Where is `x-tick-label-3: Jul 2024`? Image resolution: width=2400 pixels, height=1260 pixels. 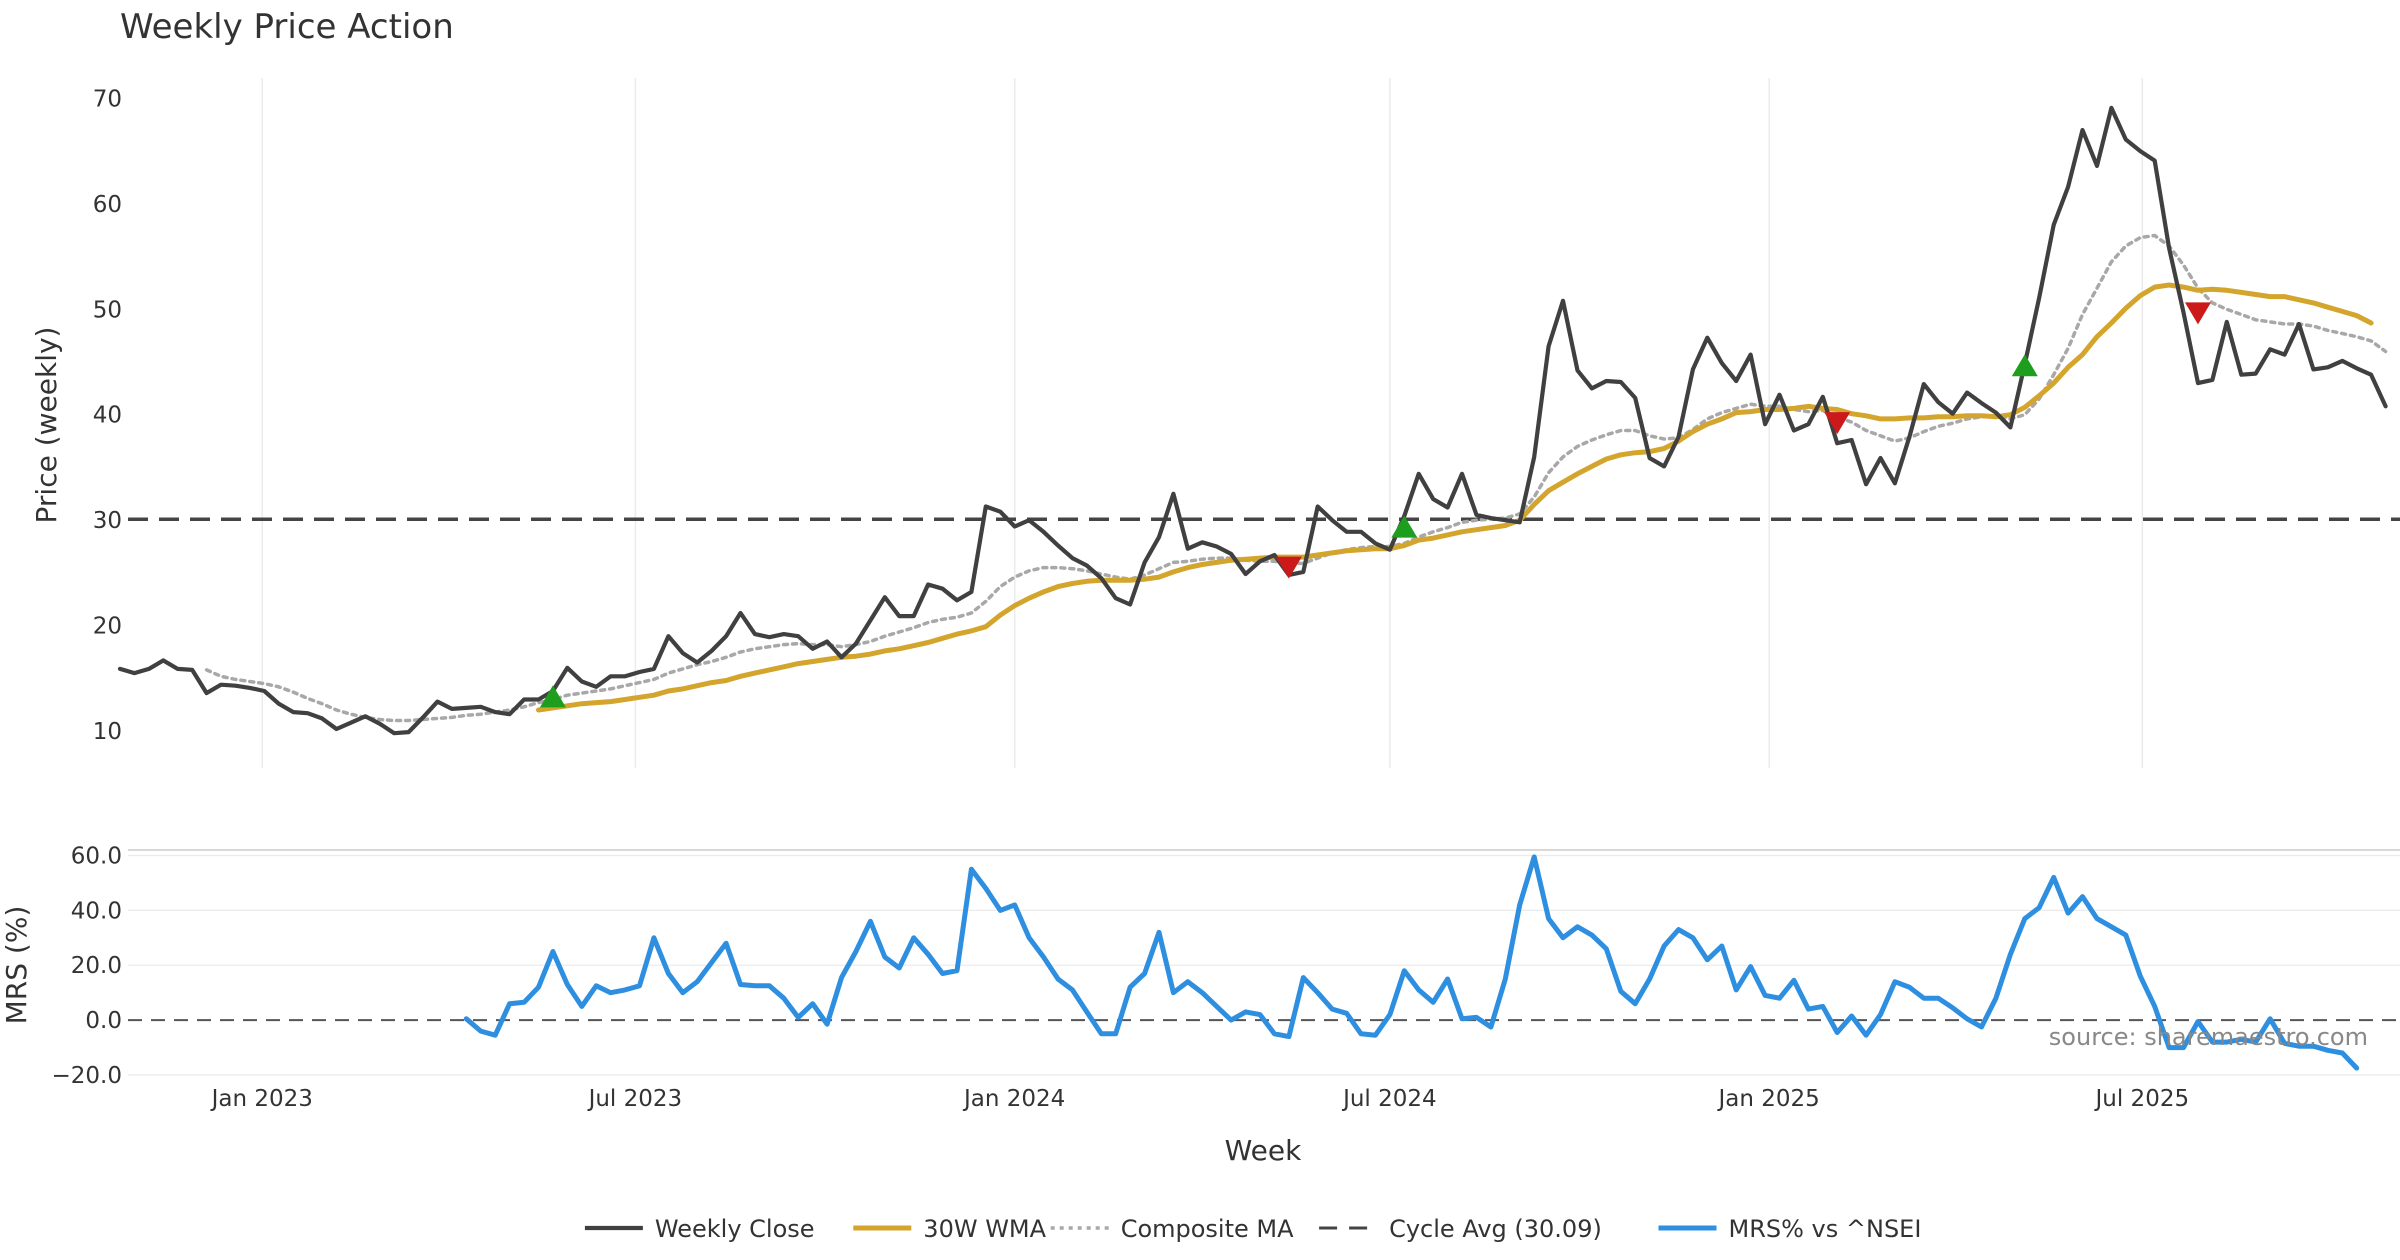 x-tick-label-3: Jul 2024 is located at coordinates (1389, 1099).